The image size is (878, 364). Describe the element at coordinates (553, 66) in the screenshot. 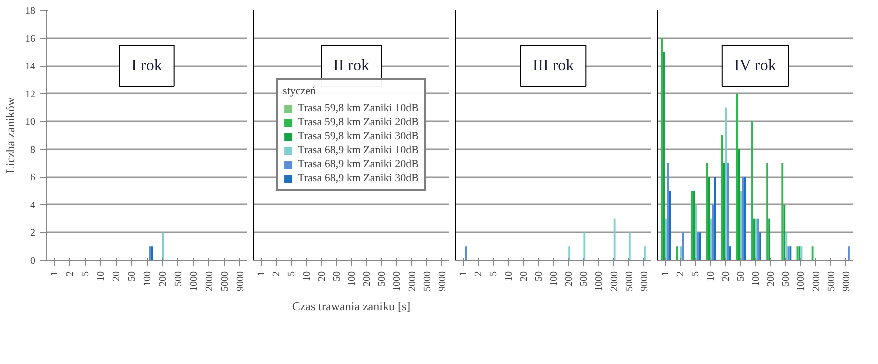

I see `annotation: III rok` at that location.